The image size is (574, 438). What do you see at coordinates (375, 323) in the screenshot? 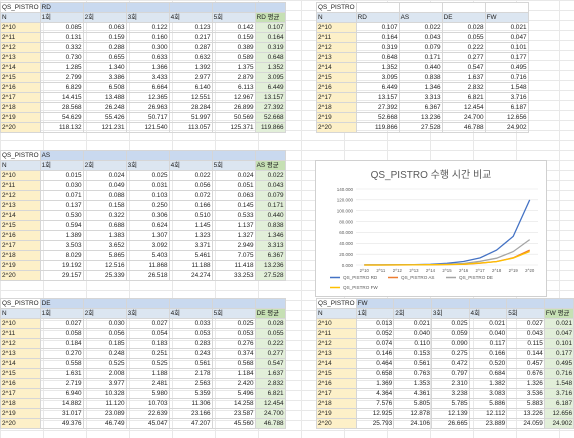
I see `value-cell: 0.013` at bounding box center [375, 323].